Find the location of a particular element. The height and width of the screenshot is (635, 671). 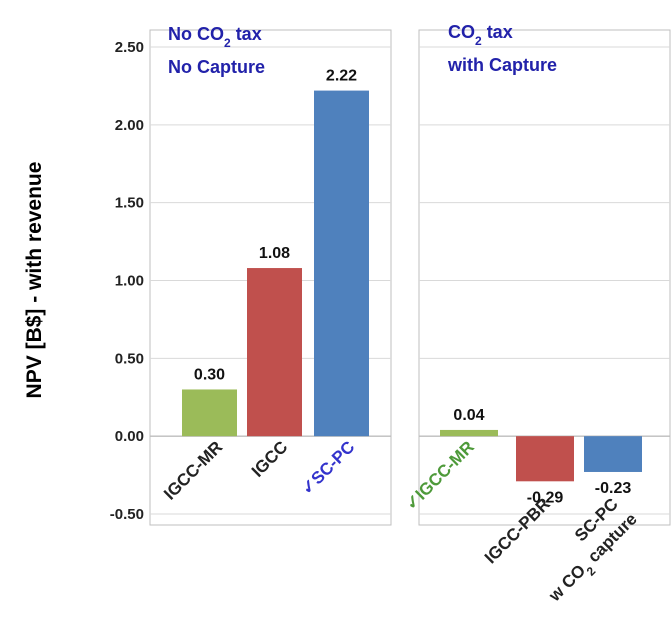

category-label: ✓IGCC-MR is located at coordinates (440, 475).